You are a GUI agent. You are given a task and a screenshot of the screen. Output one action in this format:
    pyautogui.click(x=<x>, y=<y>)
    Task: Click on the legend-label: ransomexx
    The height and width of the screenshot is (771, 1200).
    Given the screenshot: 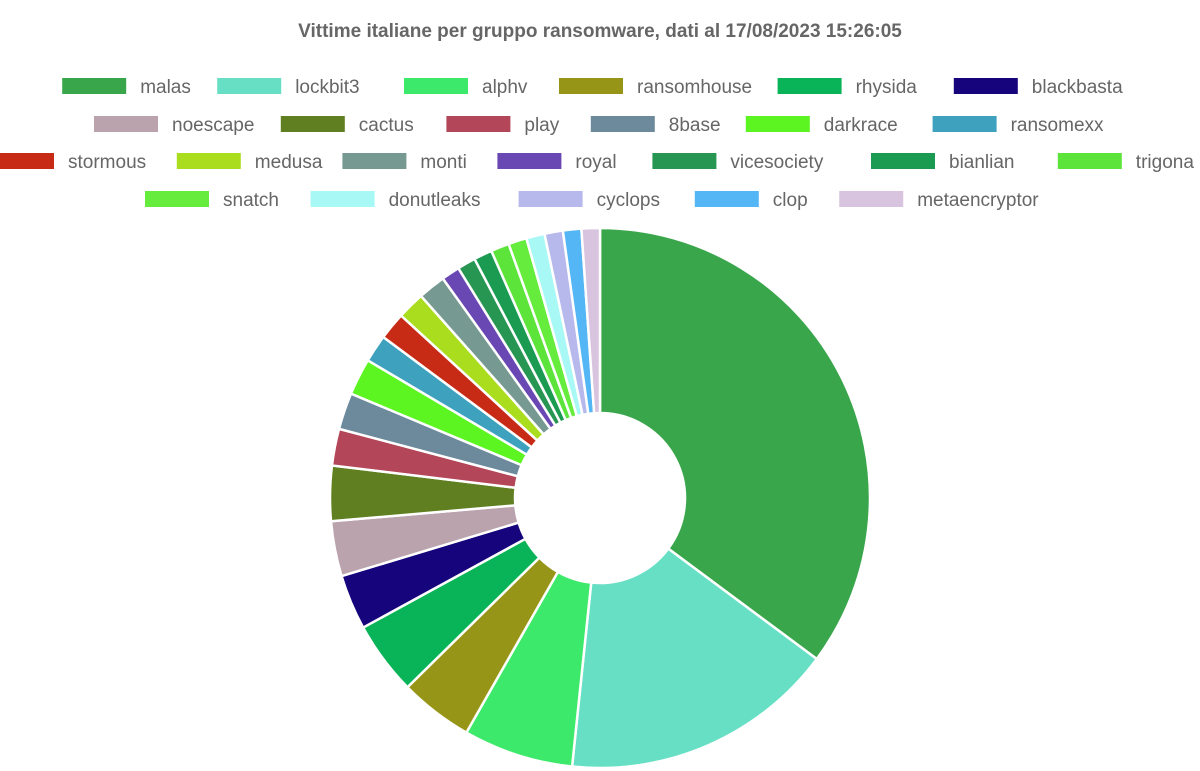 What is the action you would take?
    pyautogui.click(x=1057, y=125)
    